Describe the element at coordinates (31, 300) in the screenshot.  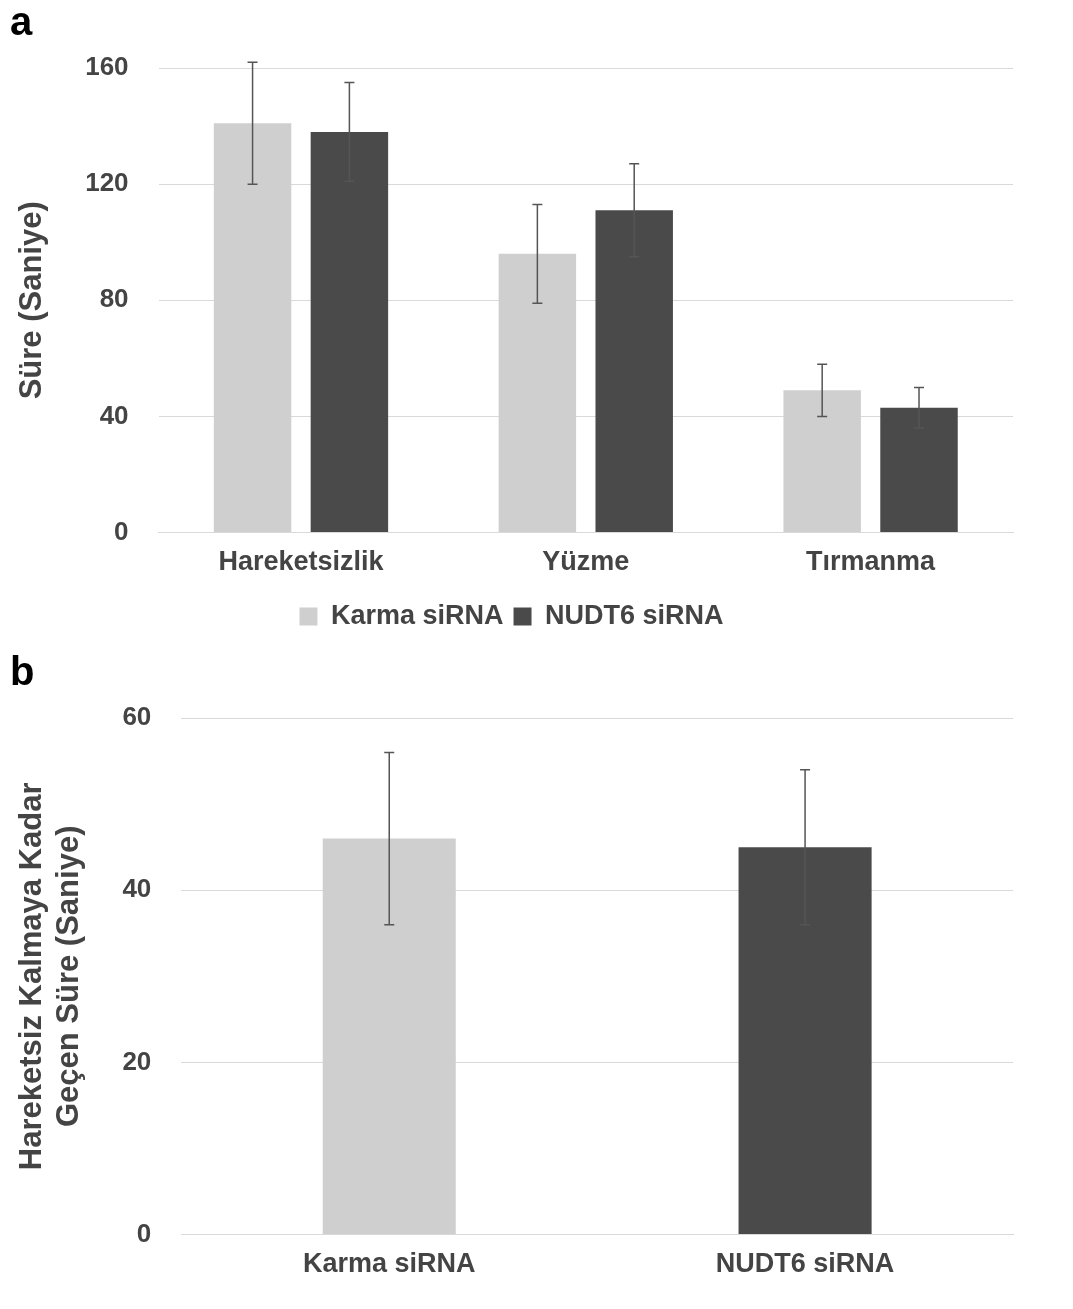
I see `y-axis-title: Süre (Saniye)` at that location.